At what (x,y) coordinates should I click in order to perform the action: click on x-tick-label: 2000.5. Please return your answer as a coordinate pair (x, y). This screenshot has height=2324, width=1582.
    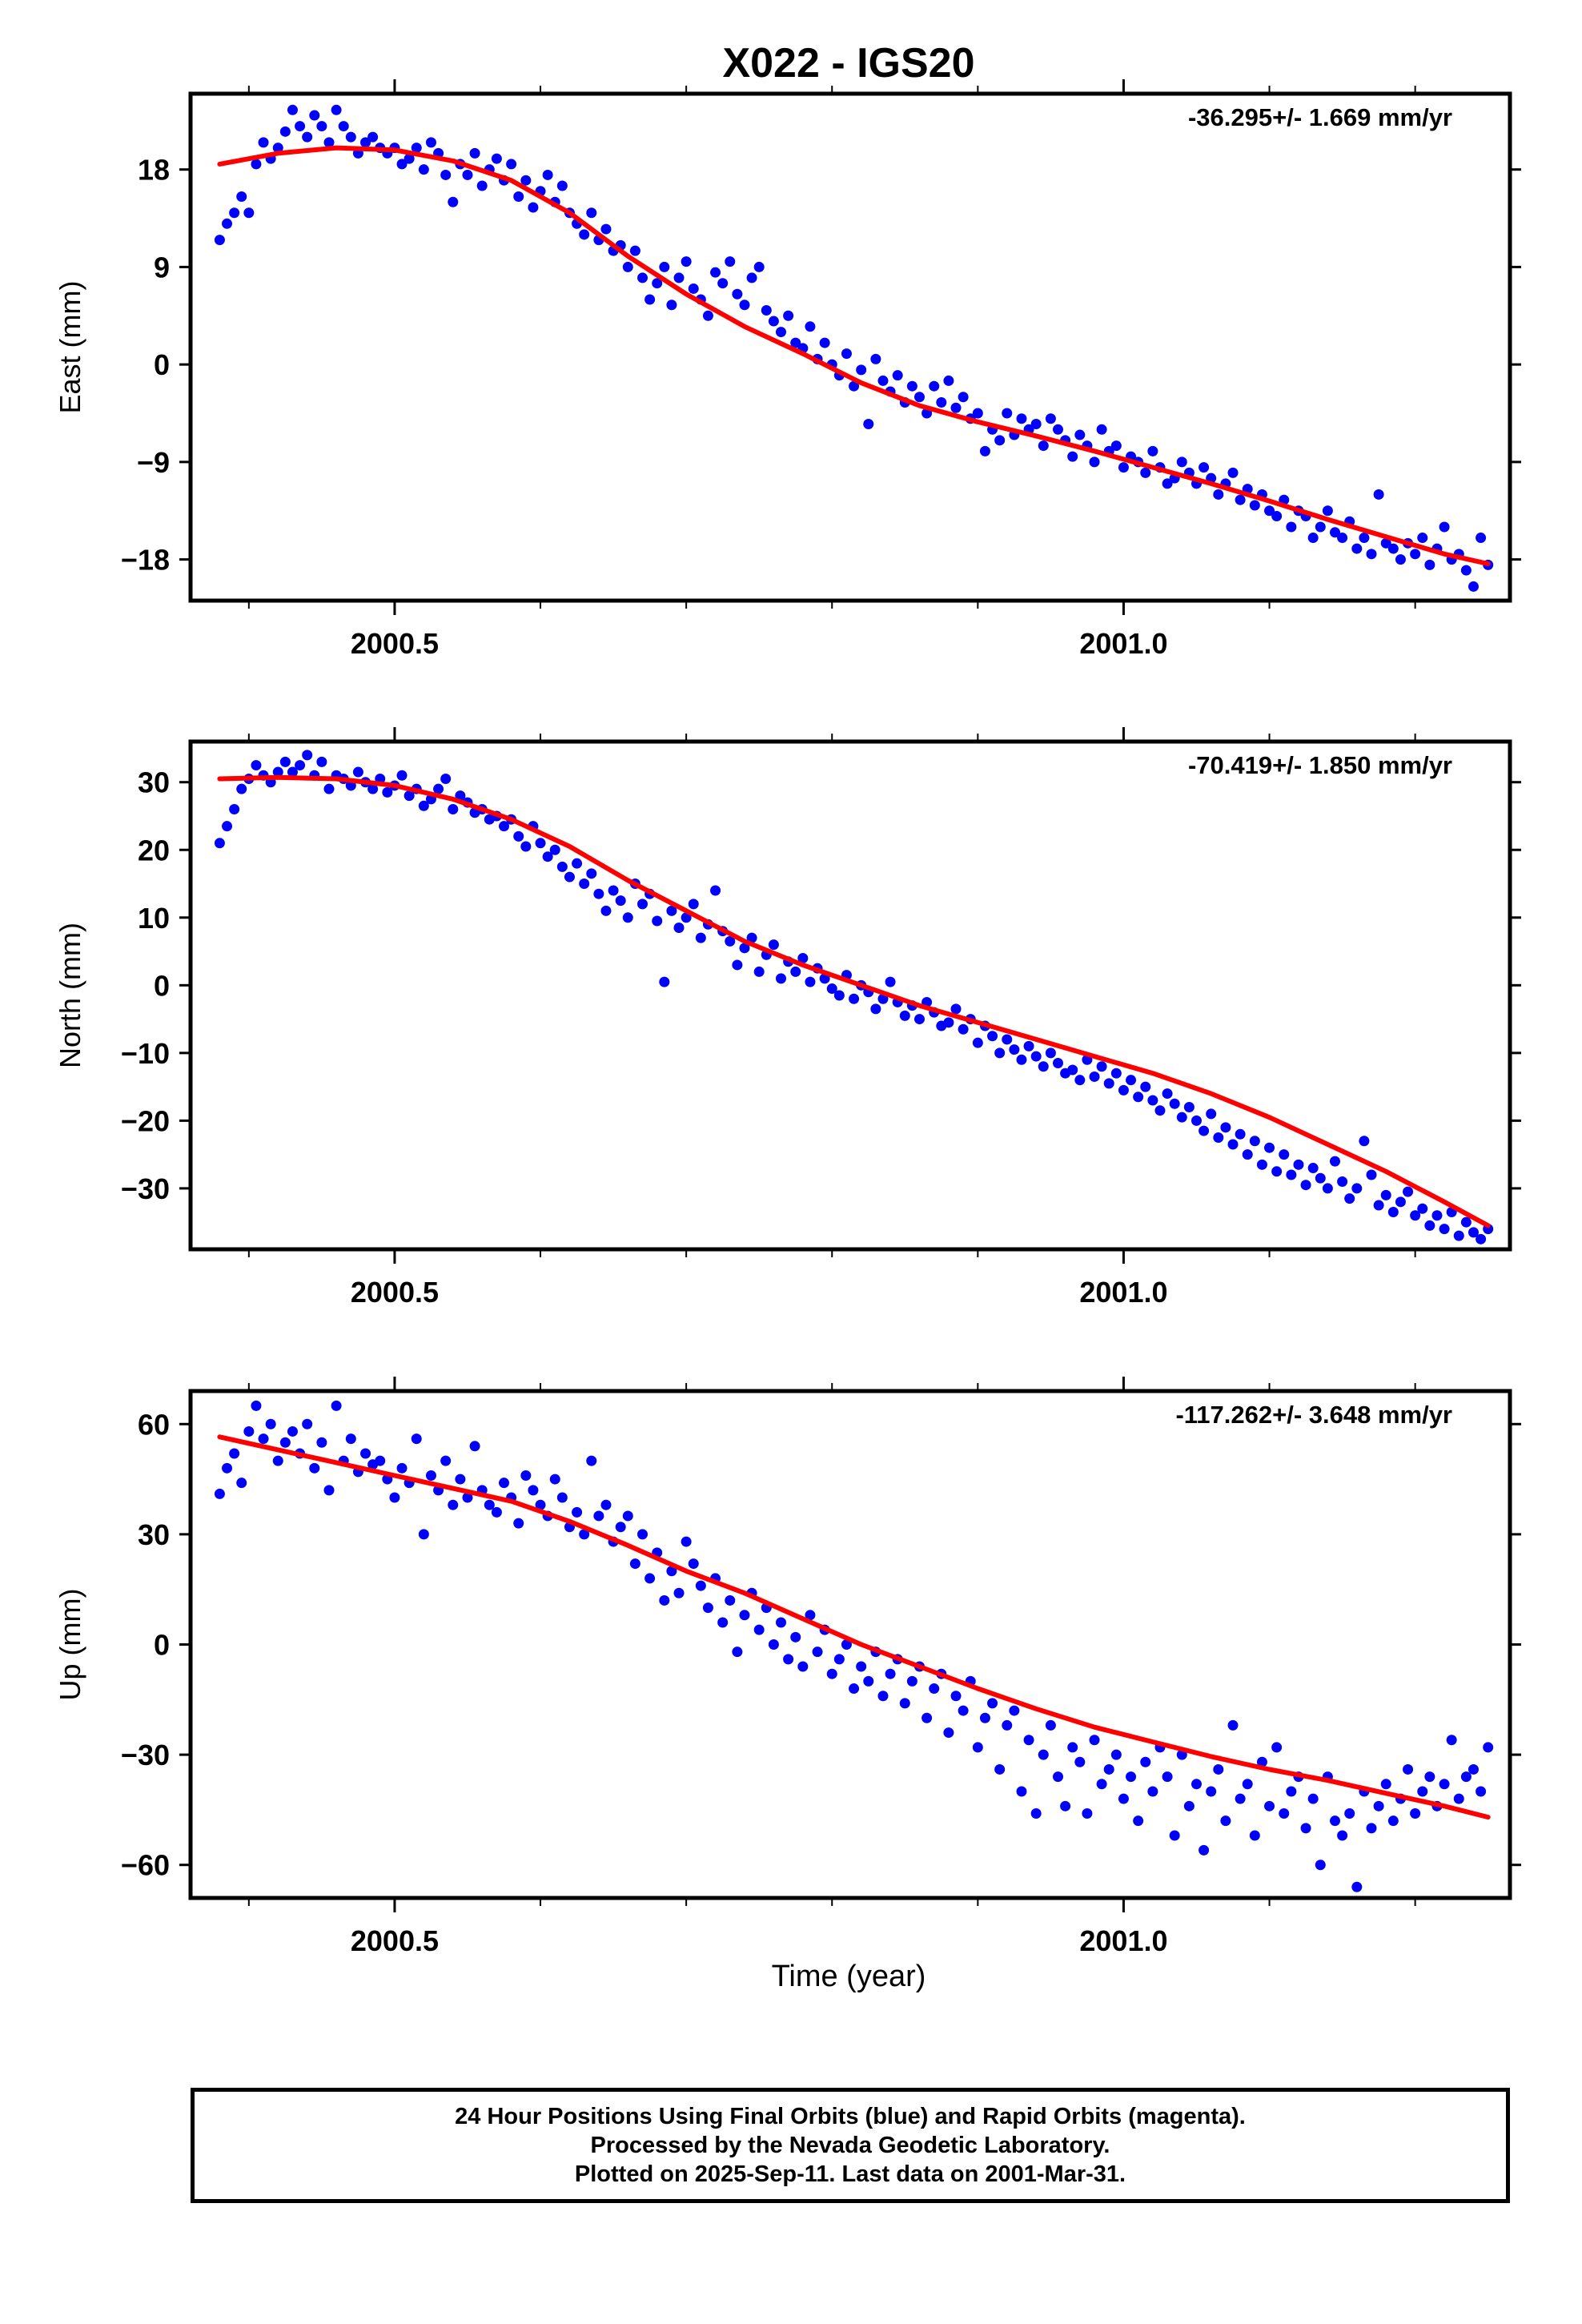
    Looking at the image, I should click on (395, 644).